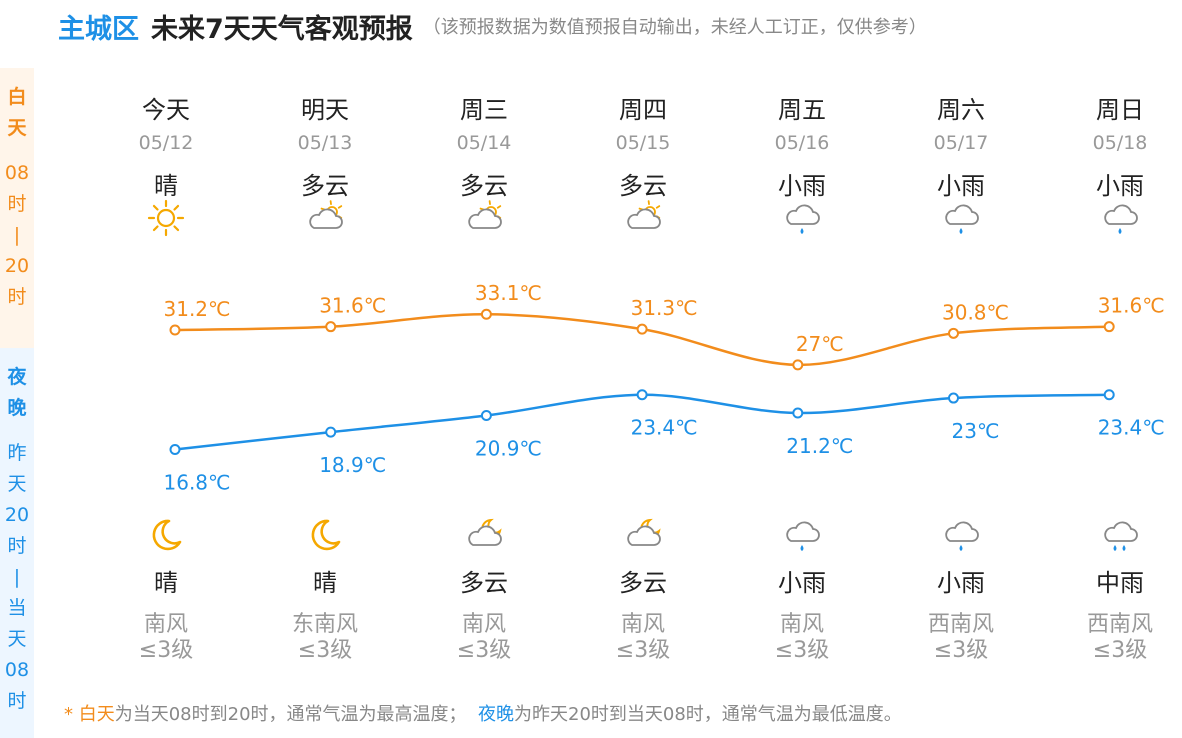 This screenshot has width=1182, height=738. What do you see at coordinates (166, 143) in the screenshot?
I see `day-date: 05/12` at bounding box center [166, 143].